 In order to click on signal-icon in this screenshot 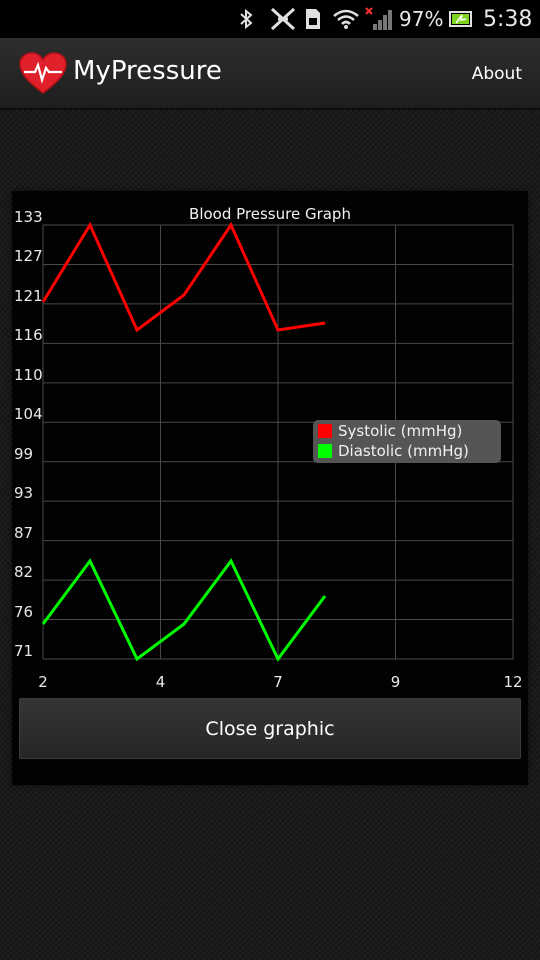, I will do `click(379, 19)`.